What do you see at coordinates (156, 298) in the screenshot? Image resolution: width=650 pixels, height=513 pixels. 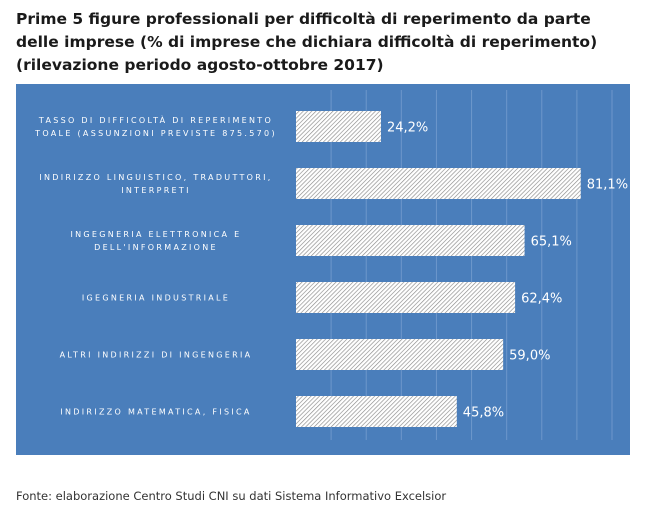 I see `category-label: IGEGNERIA INDUSTRIALE` at bounding box center [156, 298].